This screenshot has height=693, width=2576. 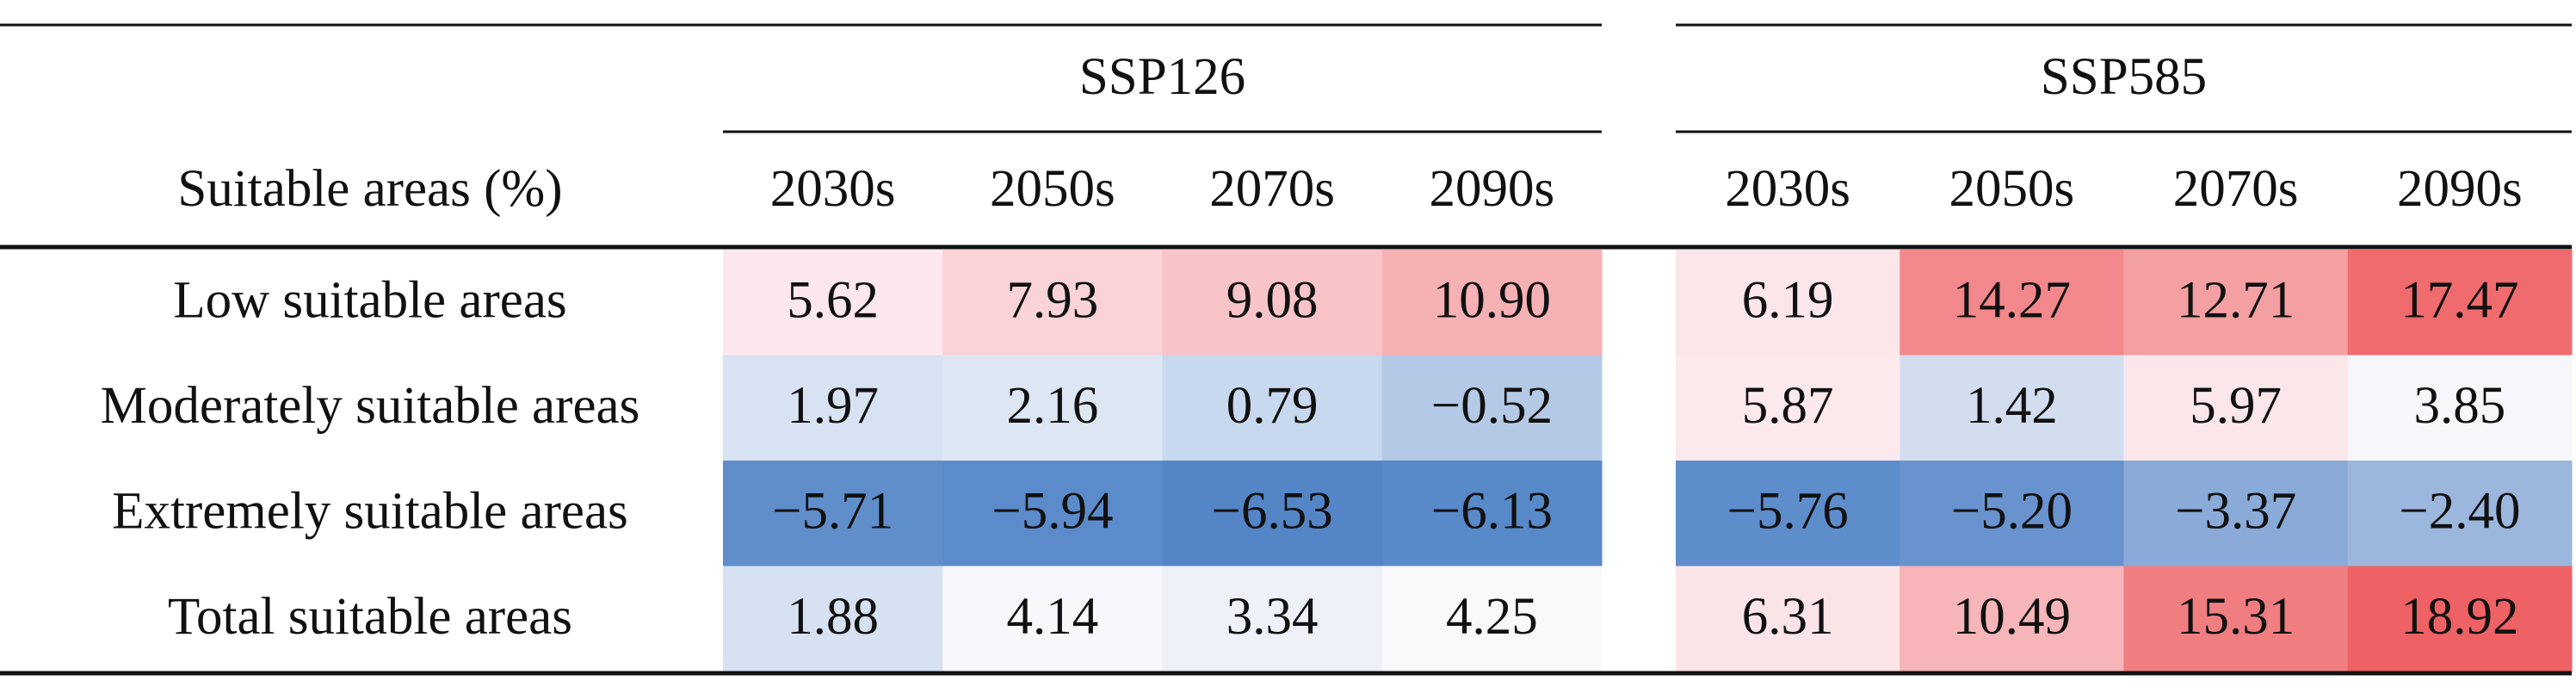 What do you see at coordinates (1788, 511) in the screenshot?
I see `cell-value: −5.76` at bounding box center [1788, 511].